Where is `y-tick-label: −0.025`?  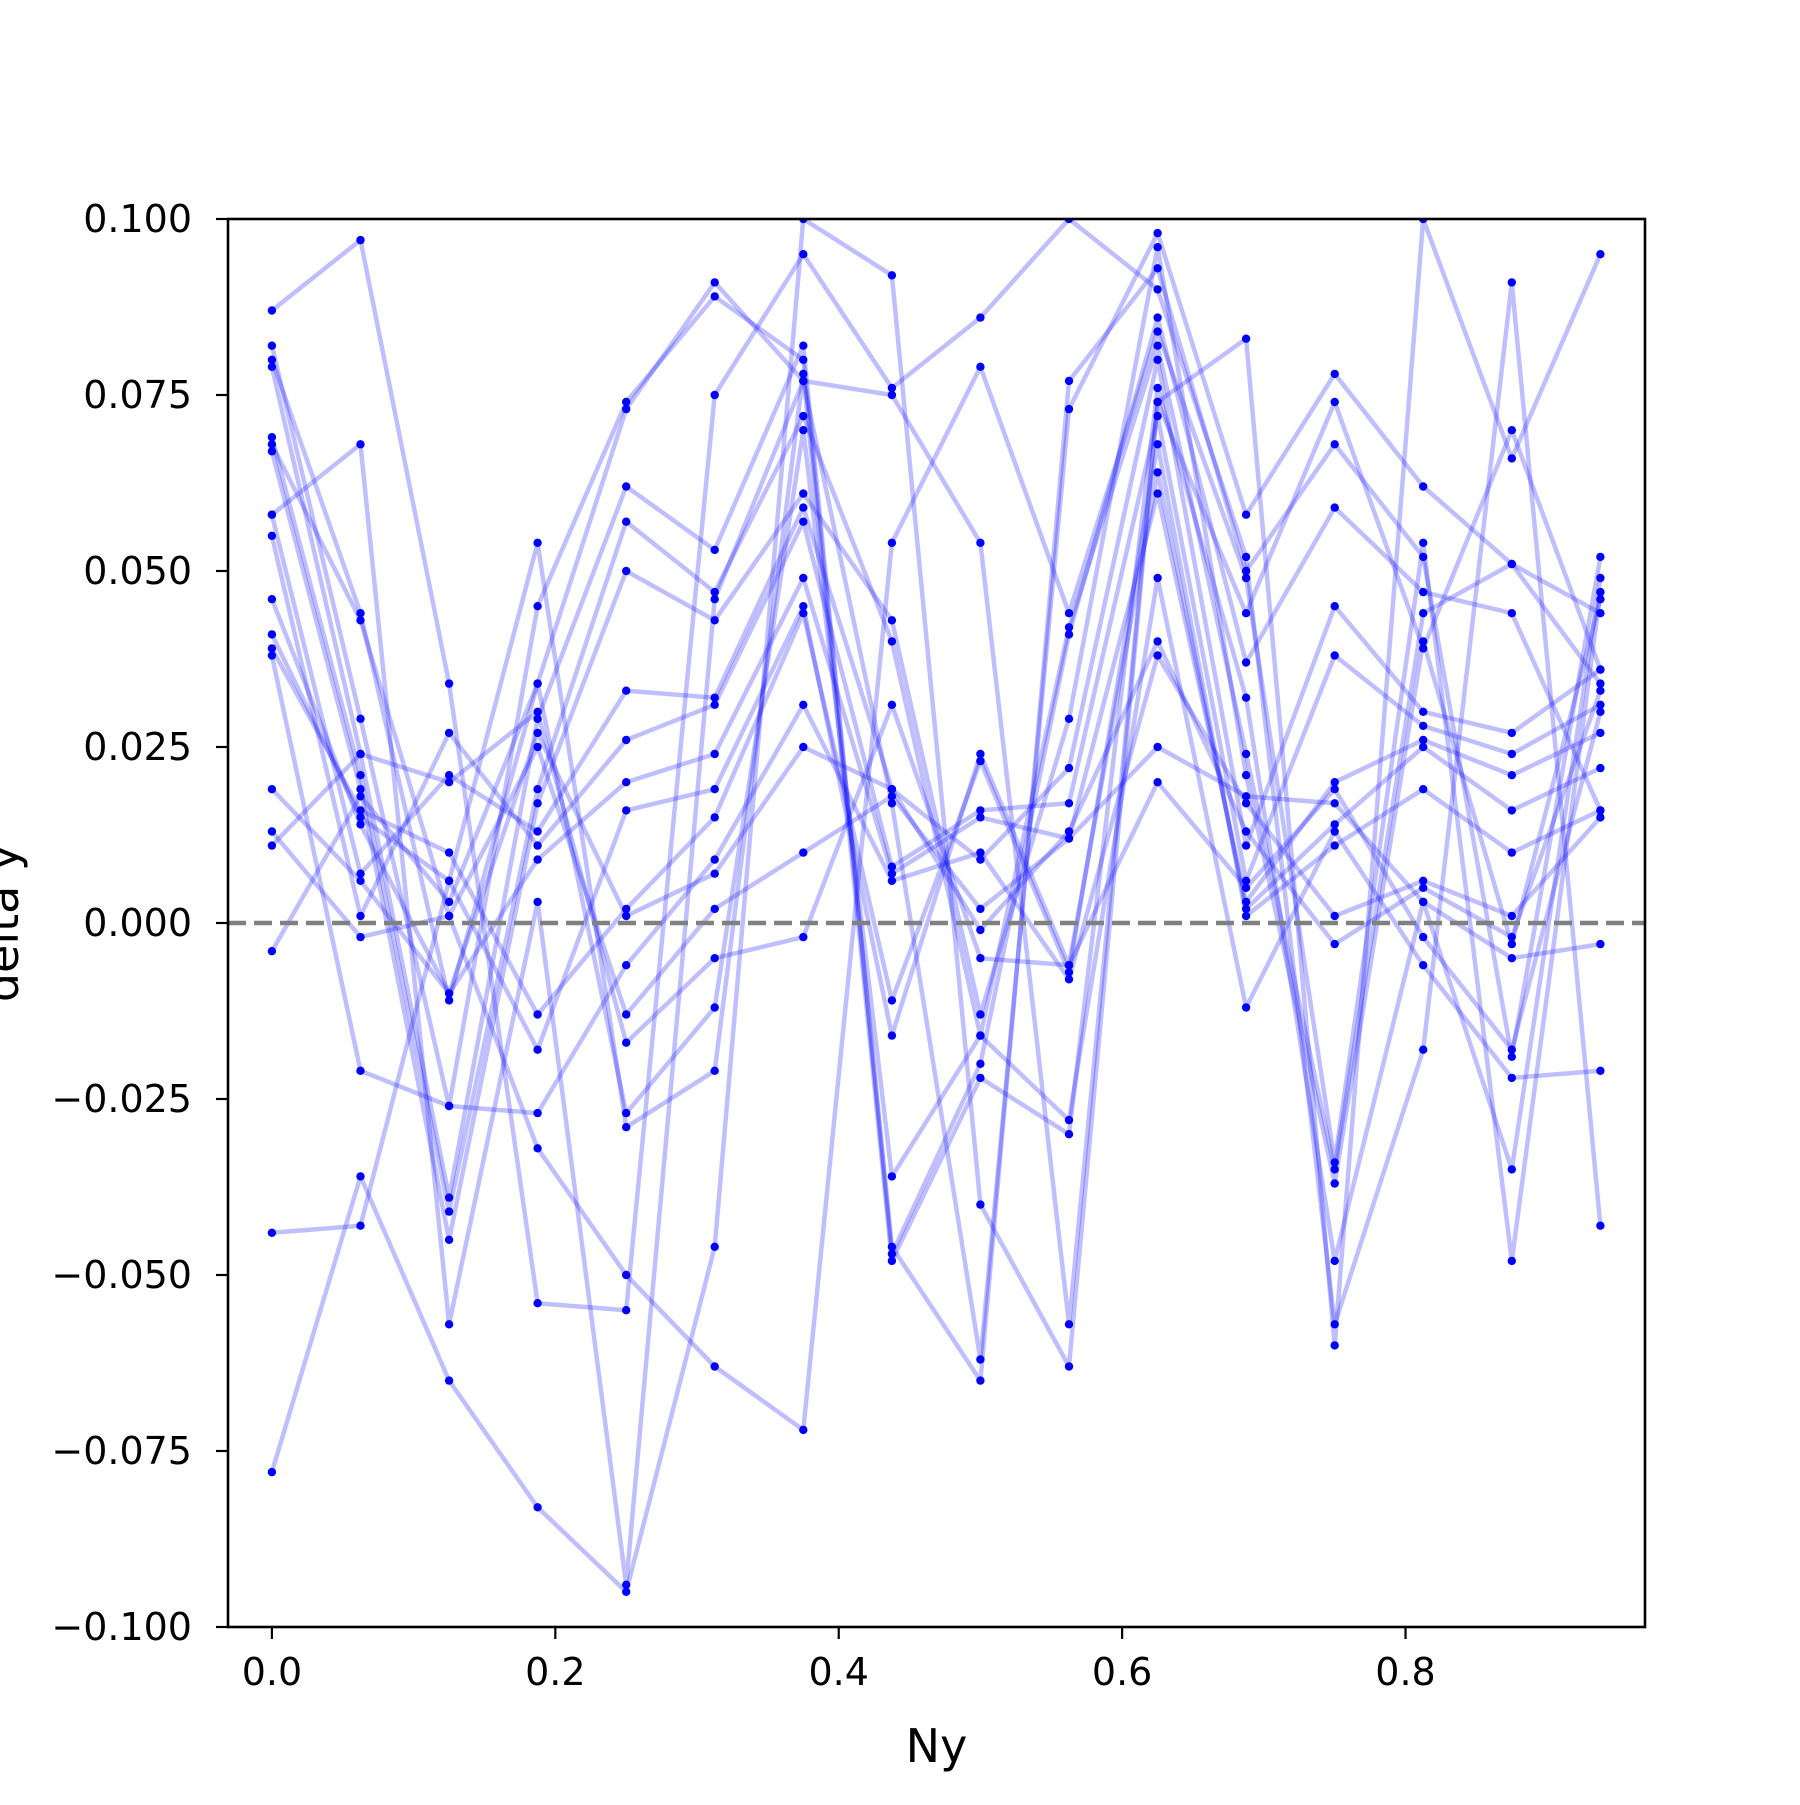
y-tick-label: −0.025 is located at coordinates (121, 1099).